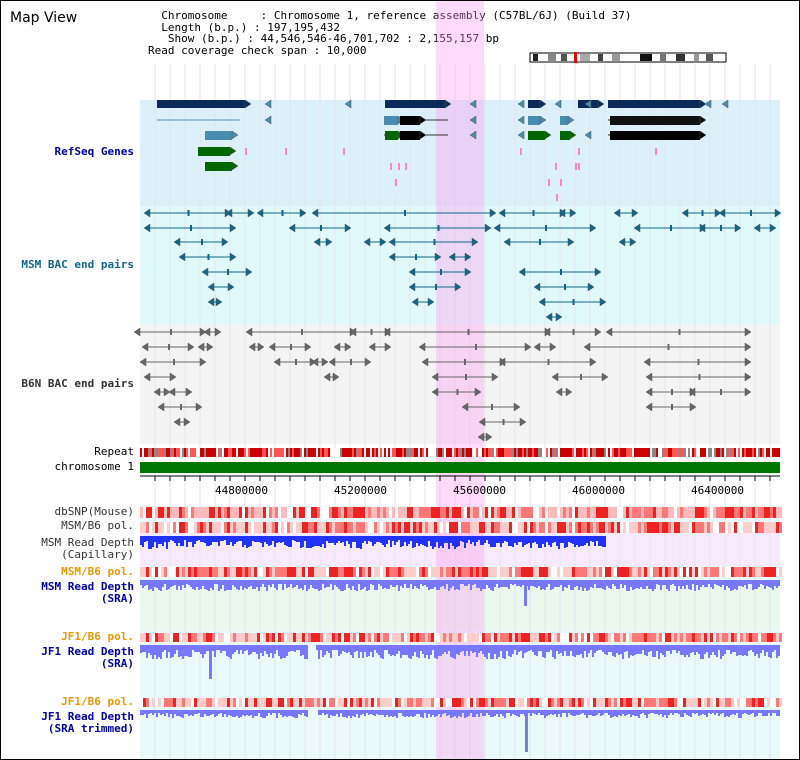  I want to click on track-label-msm-bac: MSM BAC end pairs, so click(77, 264).